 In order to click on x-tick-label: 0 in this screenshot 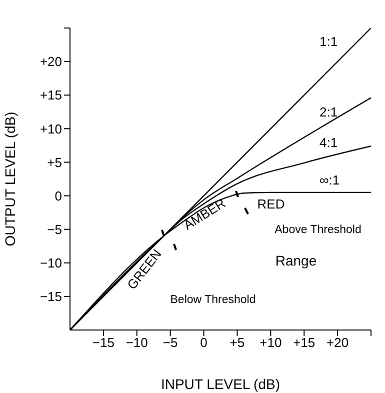, I will do `click(204, 342)`.